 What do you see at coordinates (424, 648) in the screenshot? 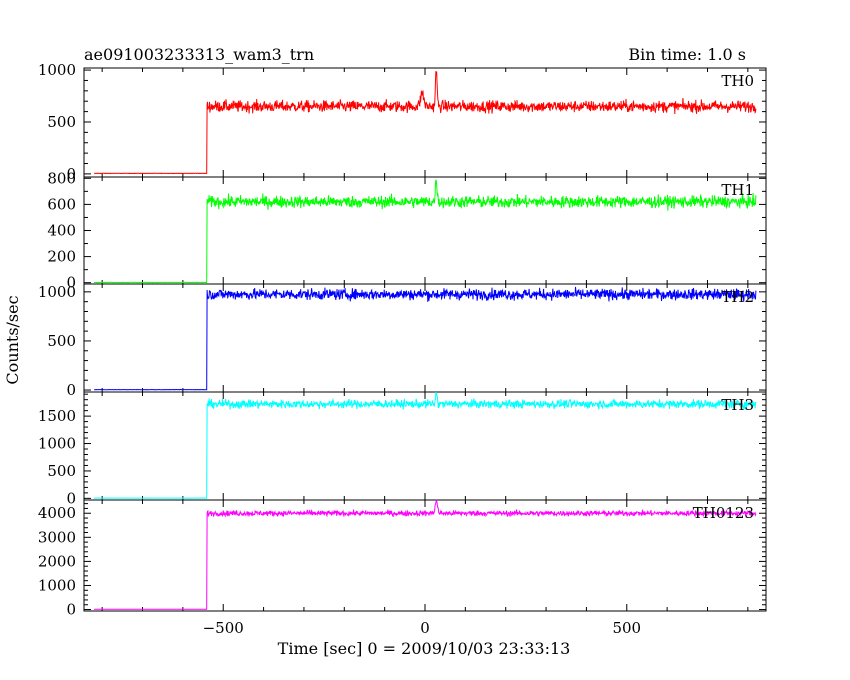
I see `x-axis-label: Time [sec] 0 = 2009/10/03 23:33:13` at bounding box center [424, 648].